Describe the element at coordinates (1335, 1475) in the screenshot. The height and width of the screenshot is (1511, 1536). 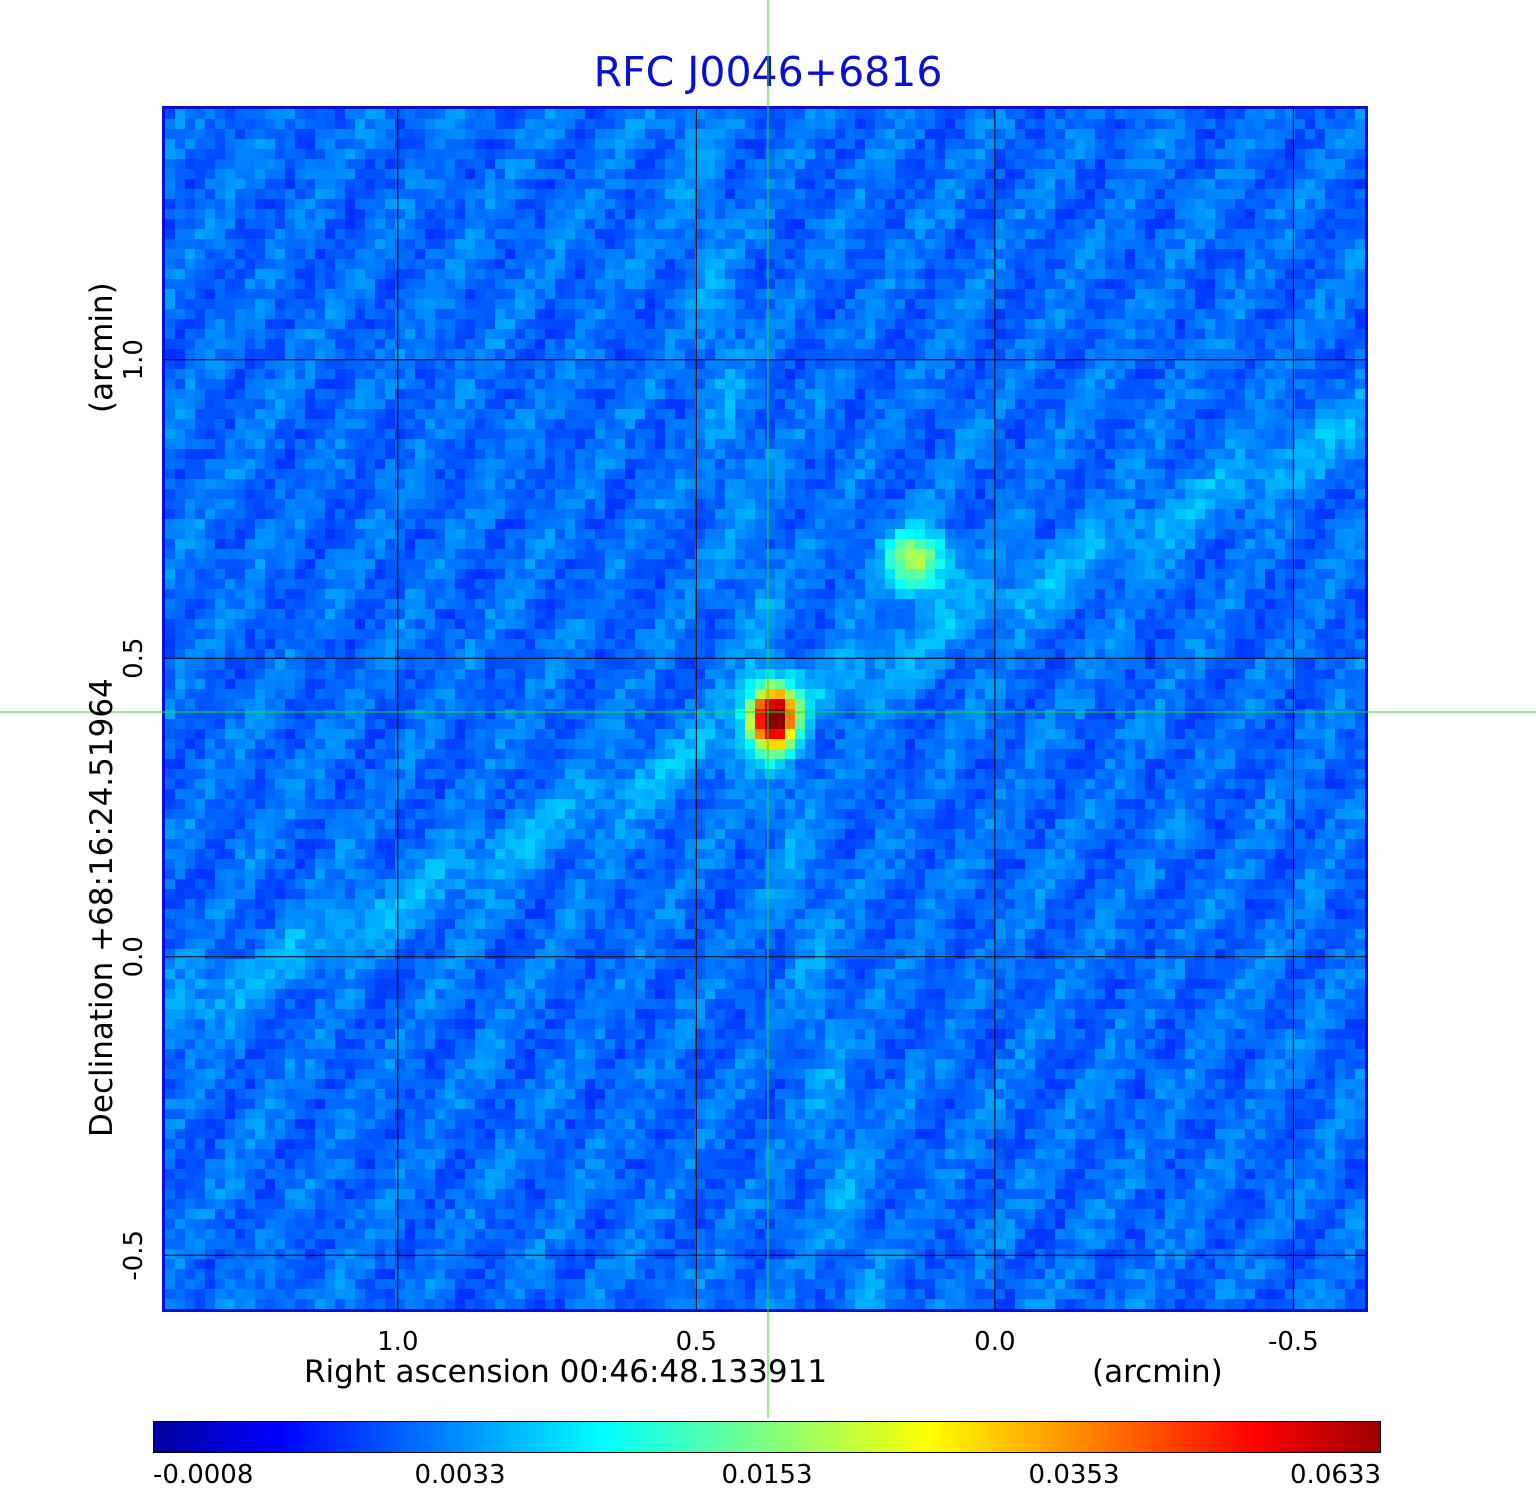
I see `colorbar-tick-label: 0.0633` at that location.